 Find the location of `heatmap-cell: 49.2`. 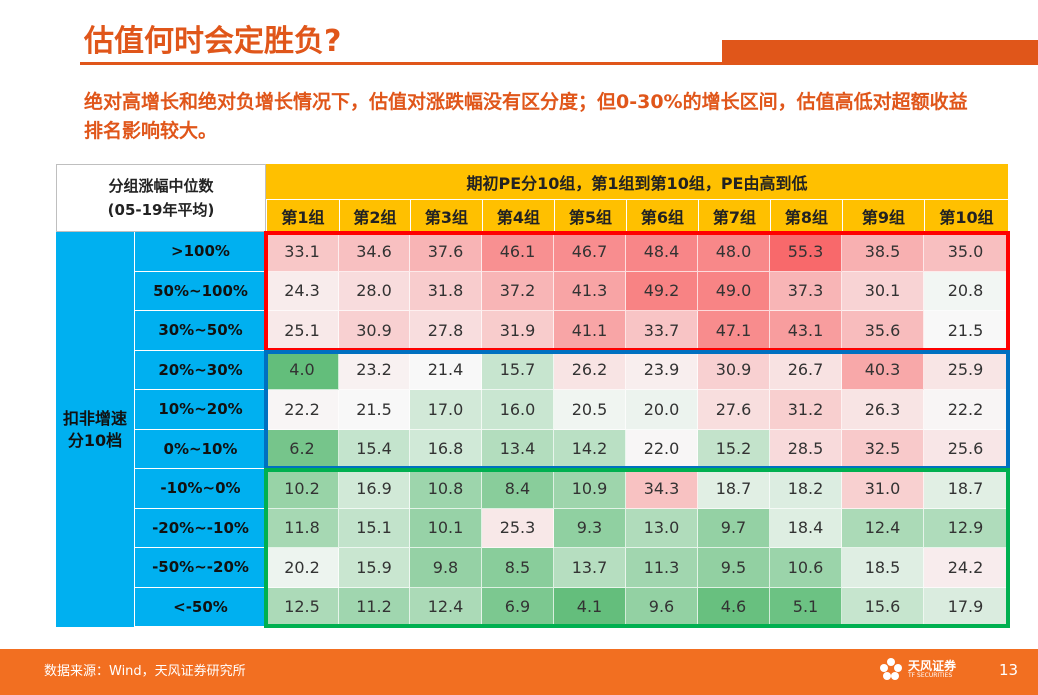

heatmap-cell: 49.2 is located at coordinates (662, 291).